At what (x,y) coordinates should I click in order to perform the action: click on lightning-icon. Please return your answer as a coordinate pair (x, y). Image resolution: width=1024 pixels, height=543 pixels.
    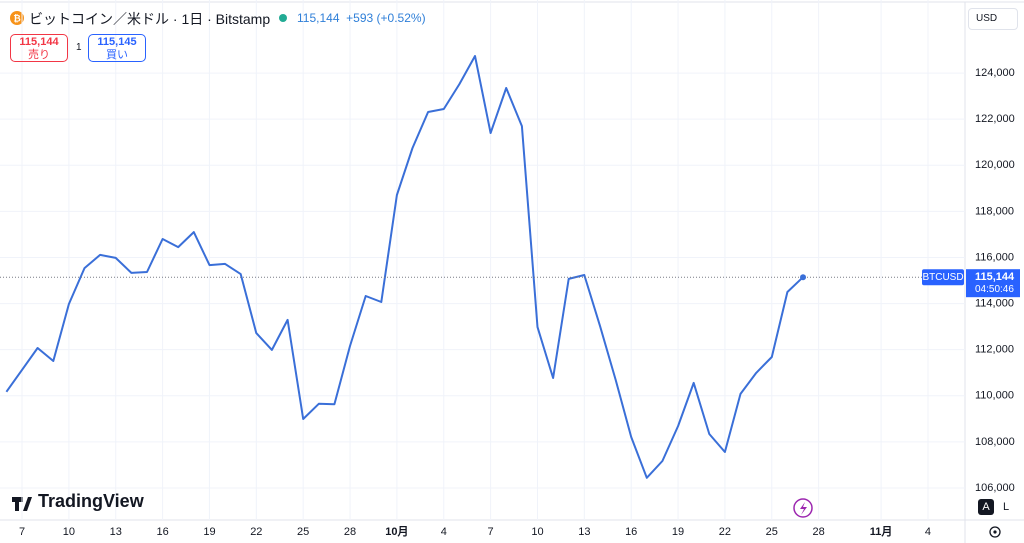
    Looking at the image, I should click on (803, 508).